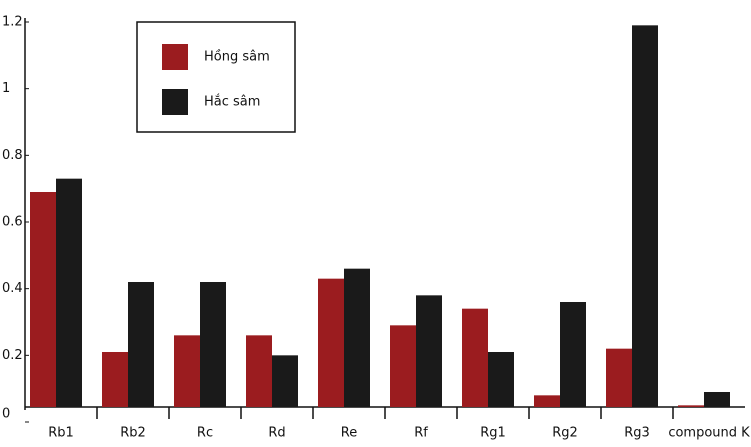 The width and height of the screenshot is (751, 447). Describe the element at coordinates (205, 433) in the screenshot. I see `x-tick-label: Rc` at that location.